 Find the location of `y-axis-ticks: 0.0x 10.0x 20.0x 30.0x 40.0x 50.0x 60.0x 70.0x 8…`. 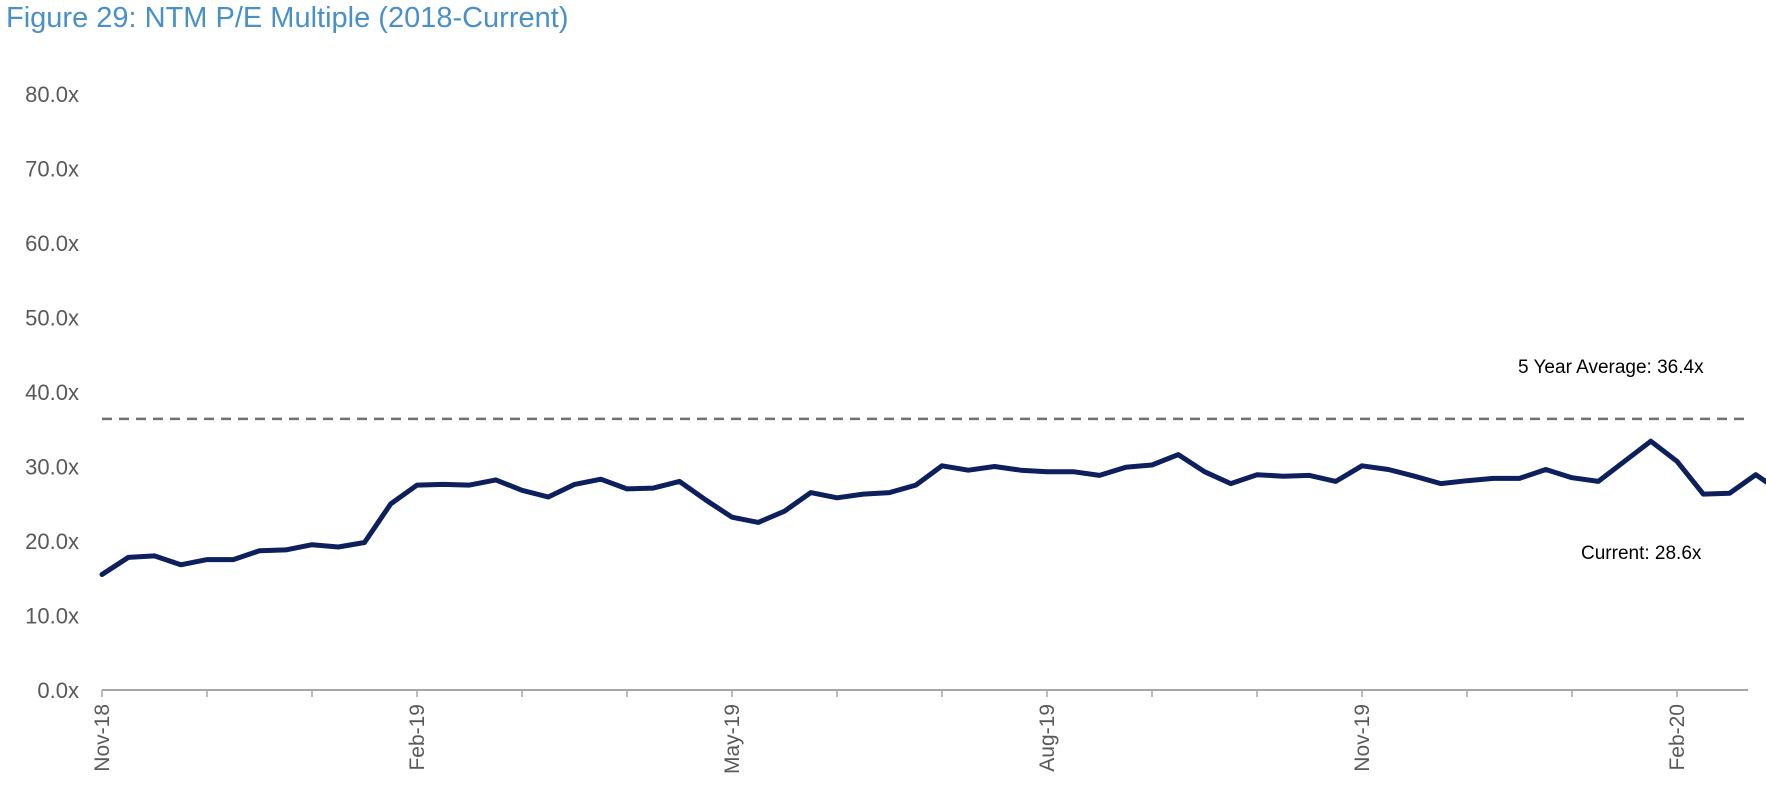

y-axis-ticks: 0.0x 10.0x 20.0x 30.0x 40.0x 50.0x 60.0x 70.0x 8… is located at coordinates (52, 392).